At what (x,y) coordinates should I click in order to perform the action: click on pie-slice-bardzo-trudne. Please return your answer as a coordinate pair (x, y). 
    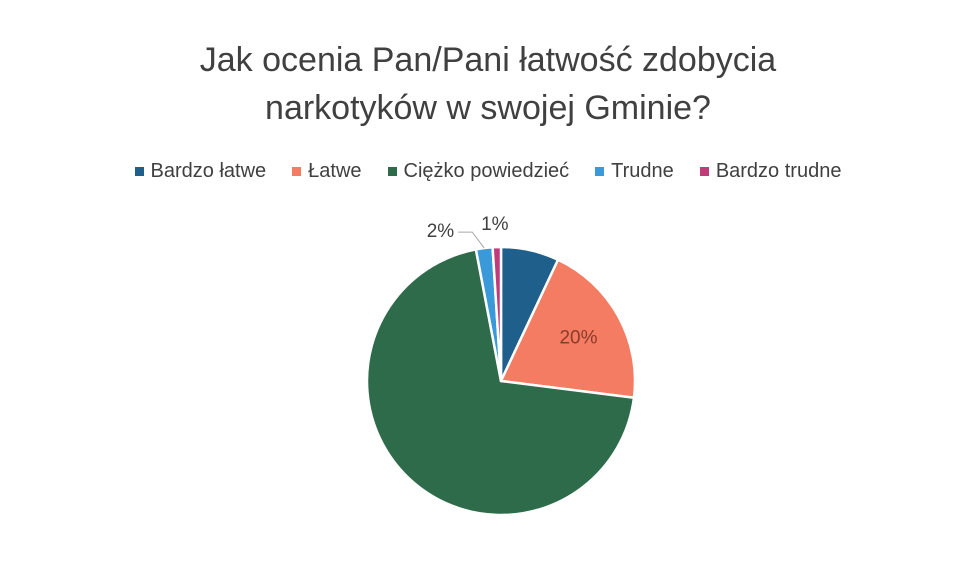
    Looking at the image, I should click on (497, 314).